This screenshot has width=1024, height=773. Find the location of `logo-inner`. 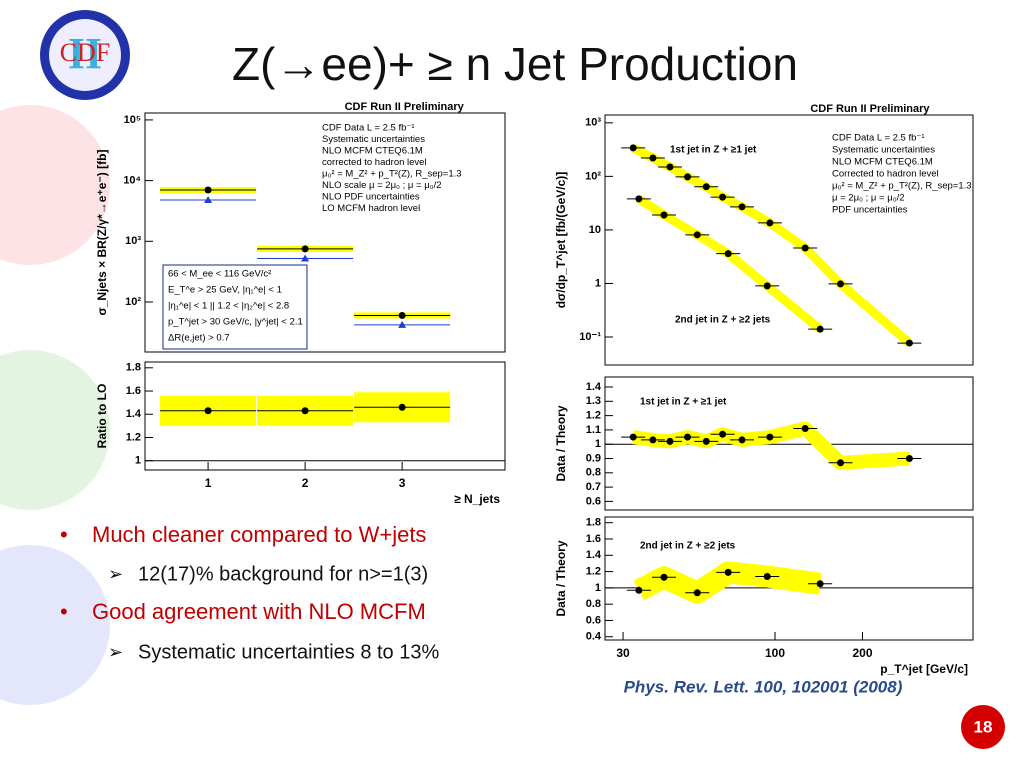

logo-inner is located at coordinates (85, 55).